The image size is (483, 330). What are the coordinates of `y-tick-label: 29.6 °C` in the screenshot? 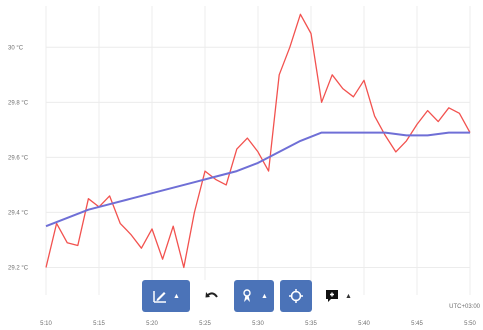 It's located at (18, 158).